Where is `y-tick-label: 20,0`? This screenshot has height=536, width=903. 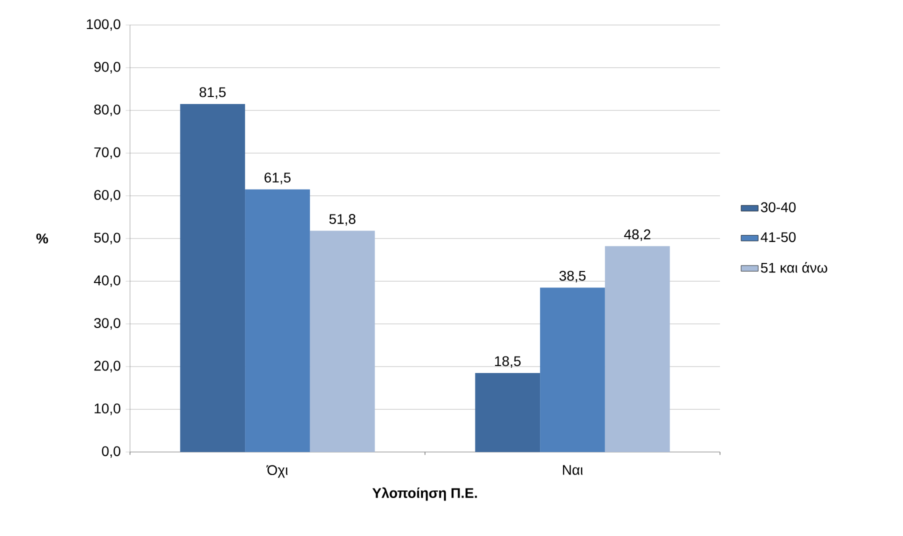
y-tick-label: 20,0 is located at coordinates (107, 366).